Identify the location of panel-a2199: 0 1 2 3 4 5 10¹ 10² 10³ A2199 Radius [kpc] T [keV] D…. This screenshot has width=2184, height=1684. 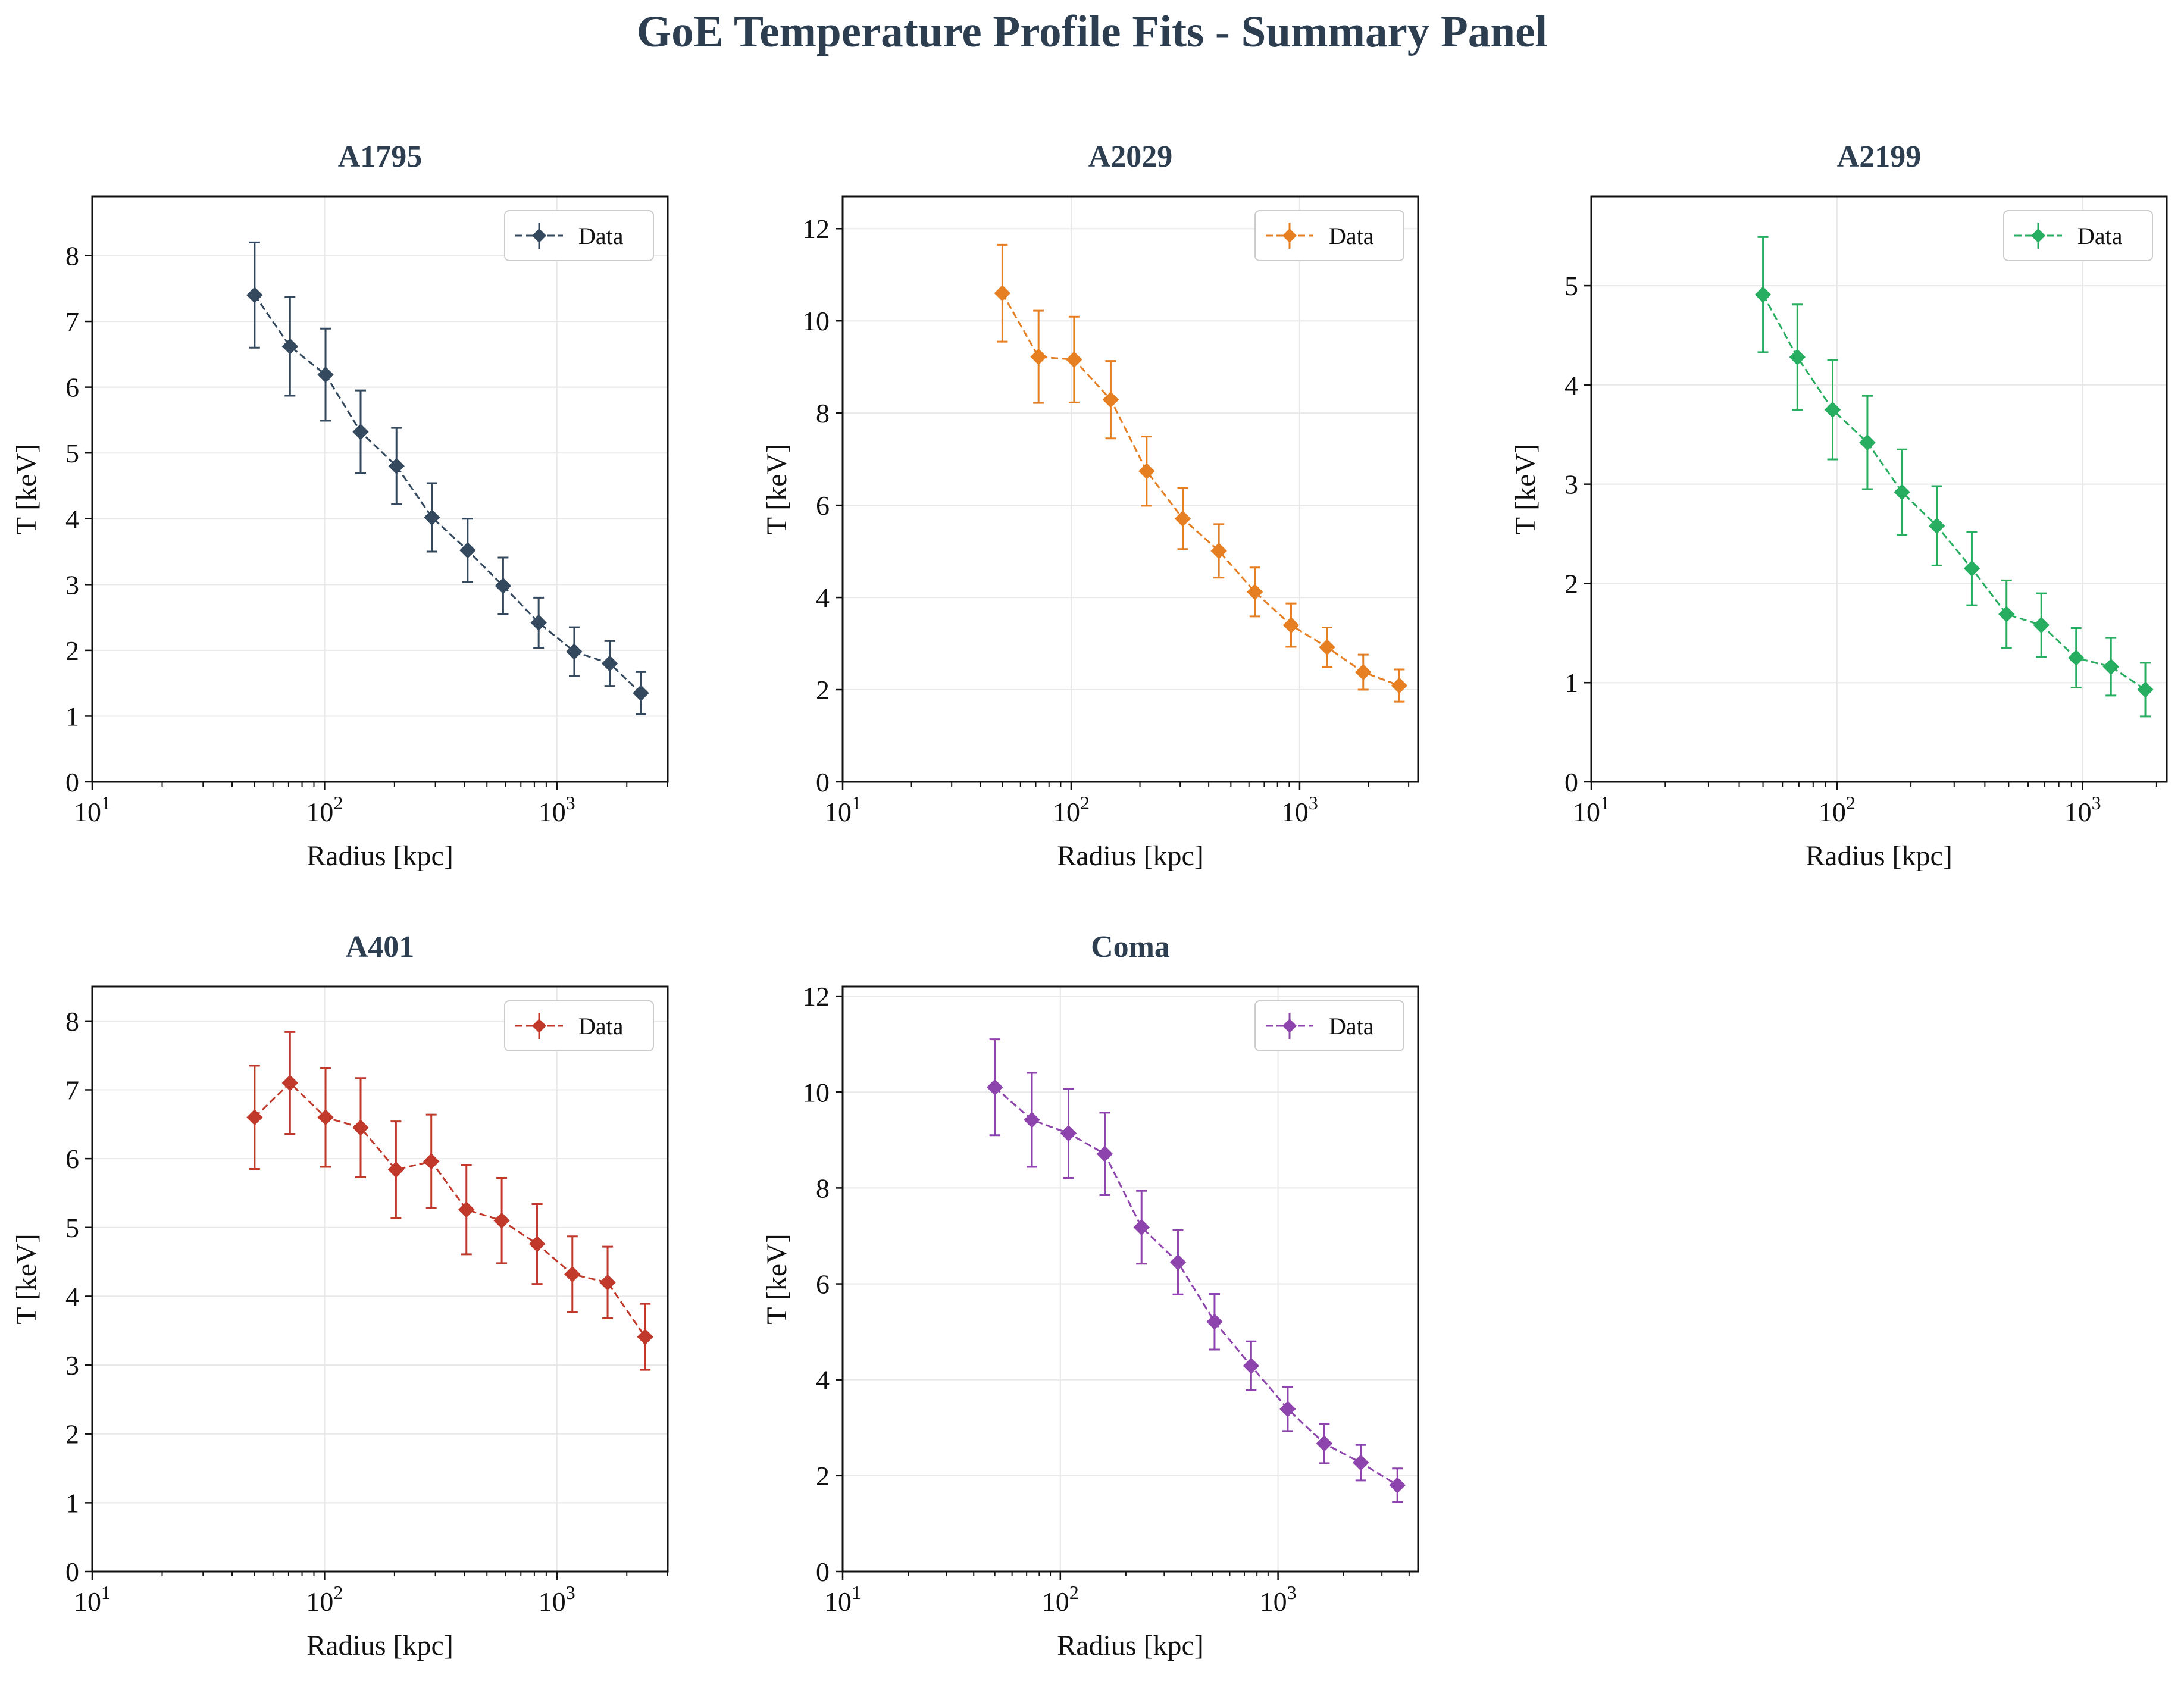
(1839, 506).